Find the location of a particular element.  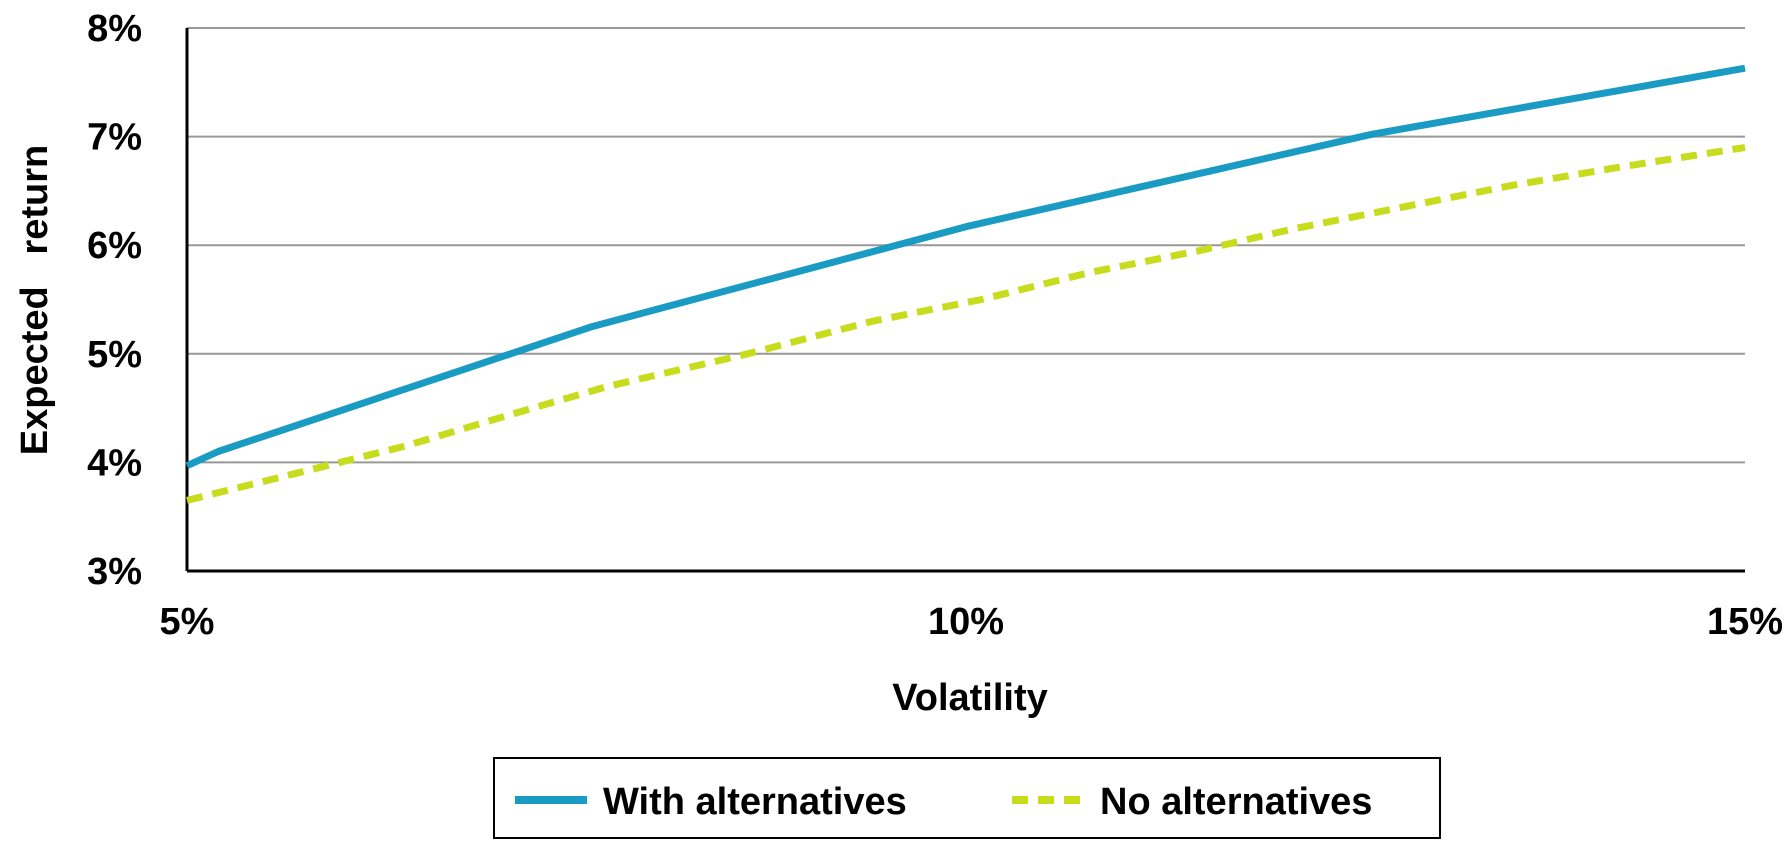

y-tick-label: 6% is located at coordinates (114, 246).